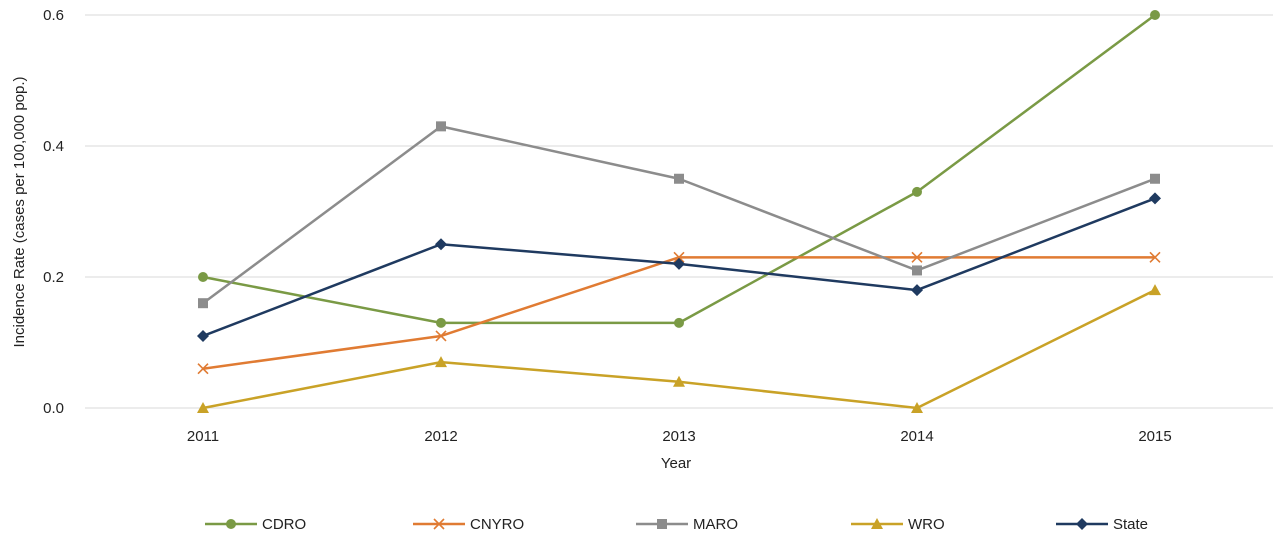 This screenshot has width=1273, height=533. What do you see at coordinates (916, 436) in the screenshot?
I see `x-tick-label: 2014` at bounding box center [916, 436].